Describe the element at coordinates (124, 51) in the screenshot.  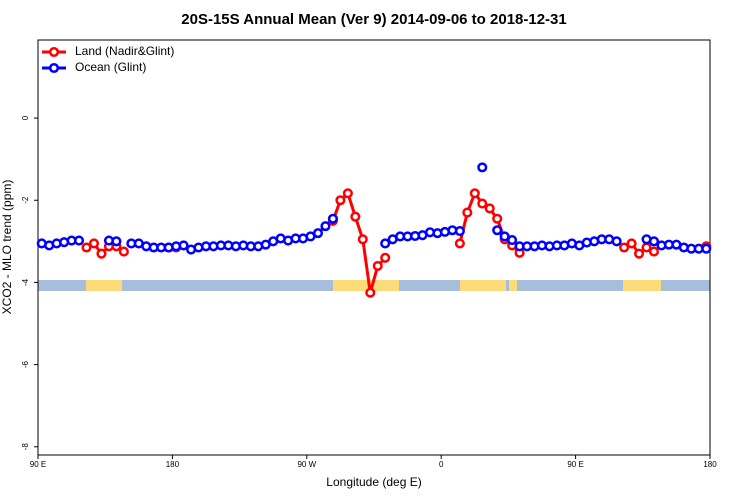
I see `legend-label: Land (Nadir&Glint)` at that location.